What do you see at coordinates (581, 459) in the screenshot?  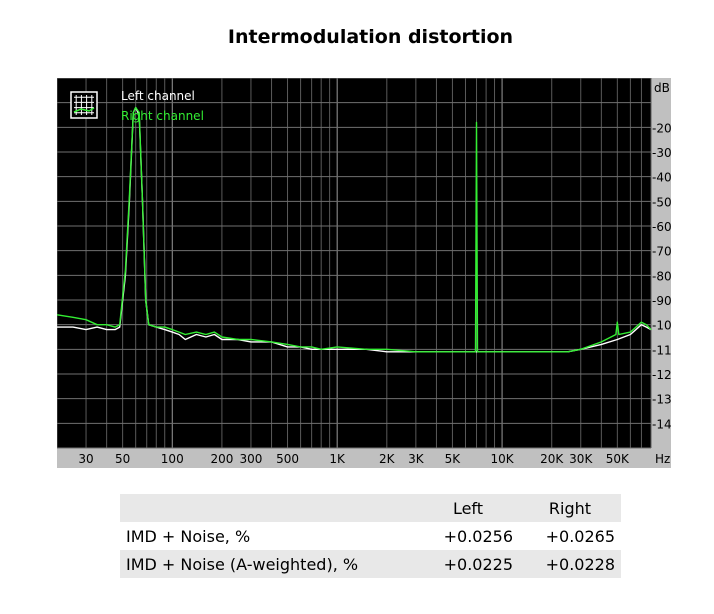 I see `x-tick-label: 30K` at bounding box center [581, 459].